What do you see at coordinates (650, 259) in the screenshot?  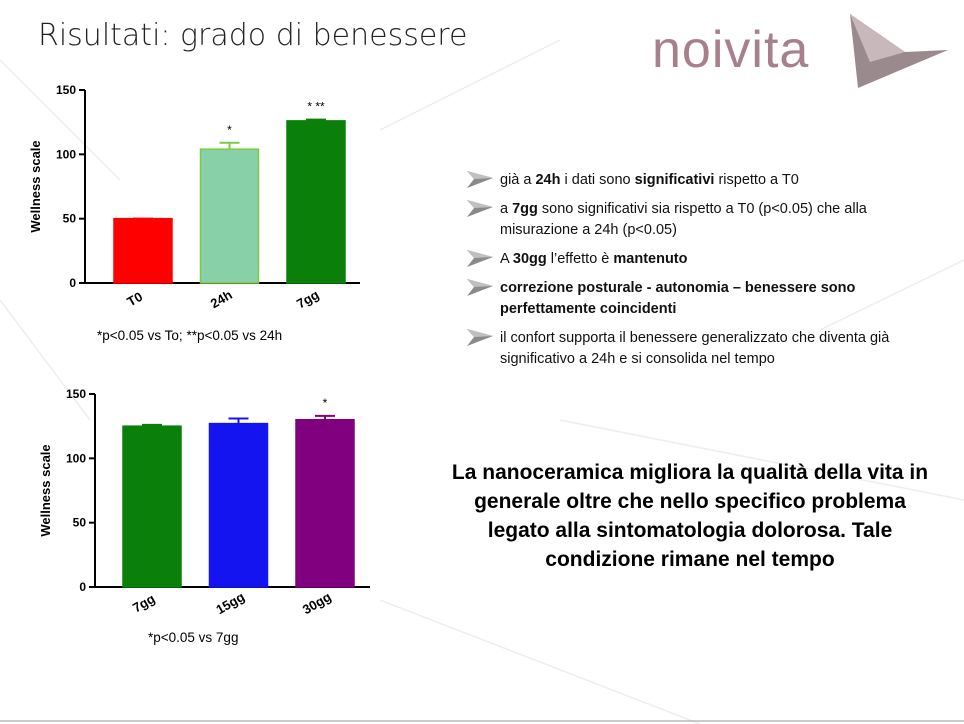 I see `bullet-text: mantenuto` at bounding box center [650, 259].